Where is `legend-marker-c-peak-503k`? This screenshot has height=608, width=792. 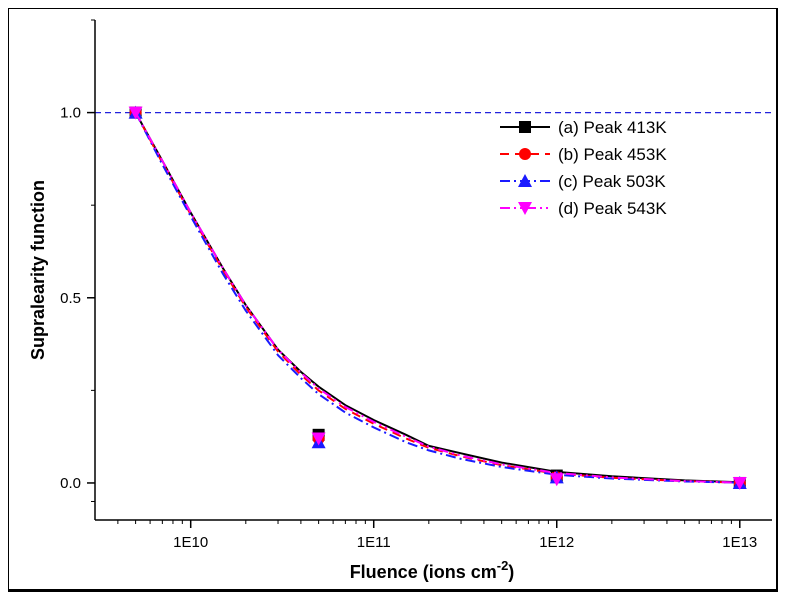 legend-marker-c-peak-503k is located at coordinates (525, 180).